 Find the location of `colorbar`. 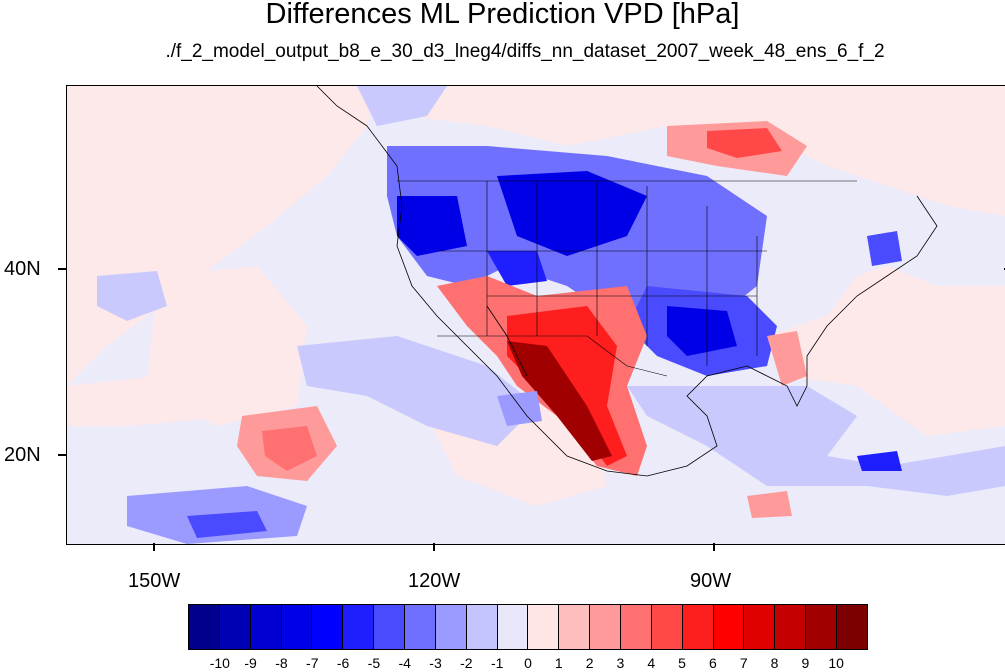

colorbar is located at coordinates (528, 627).